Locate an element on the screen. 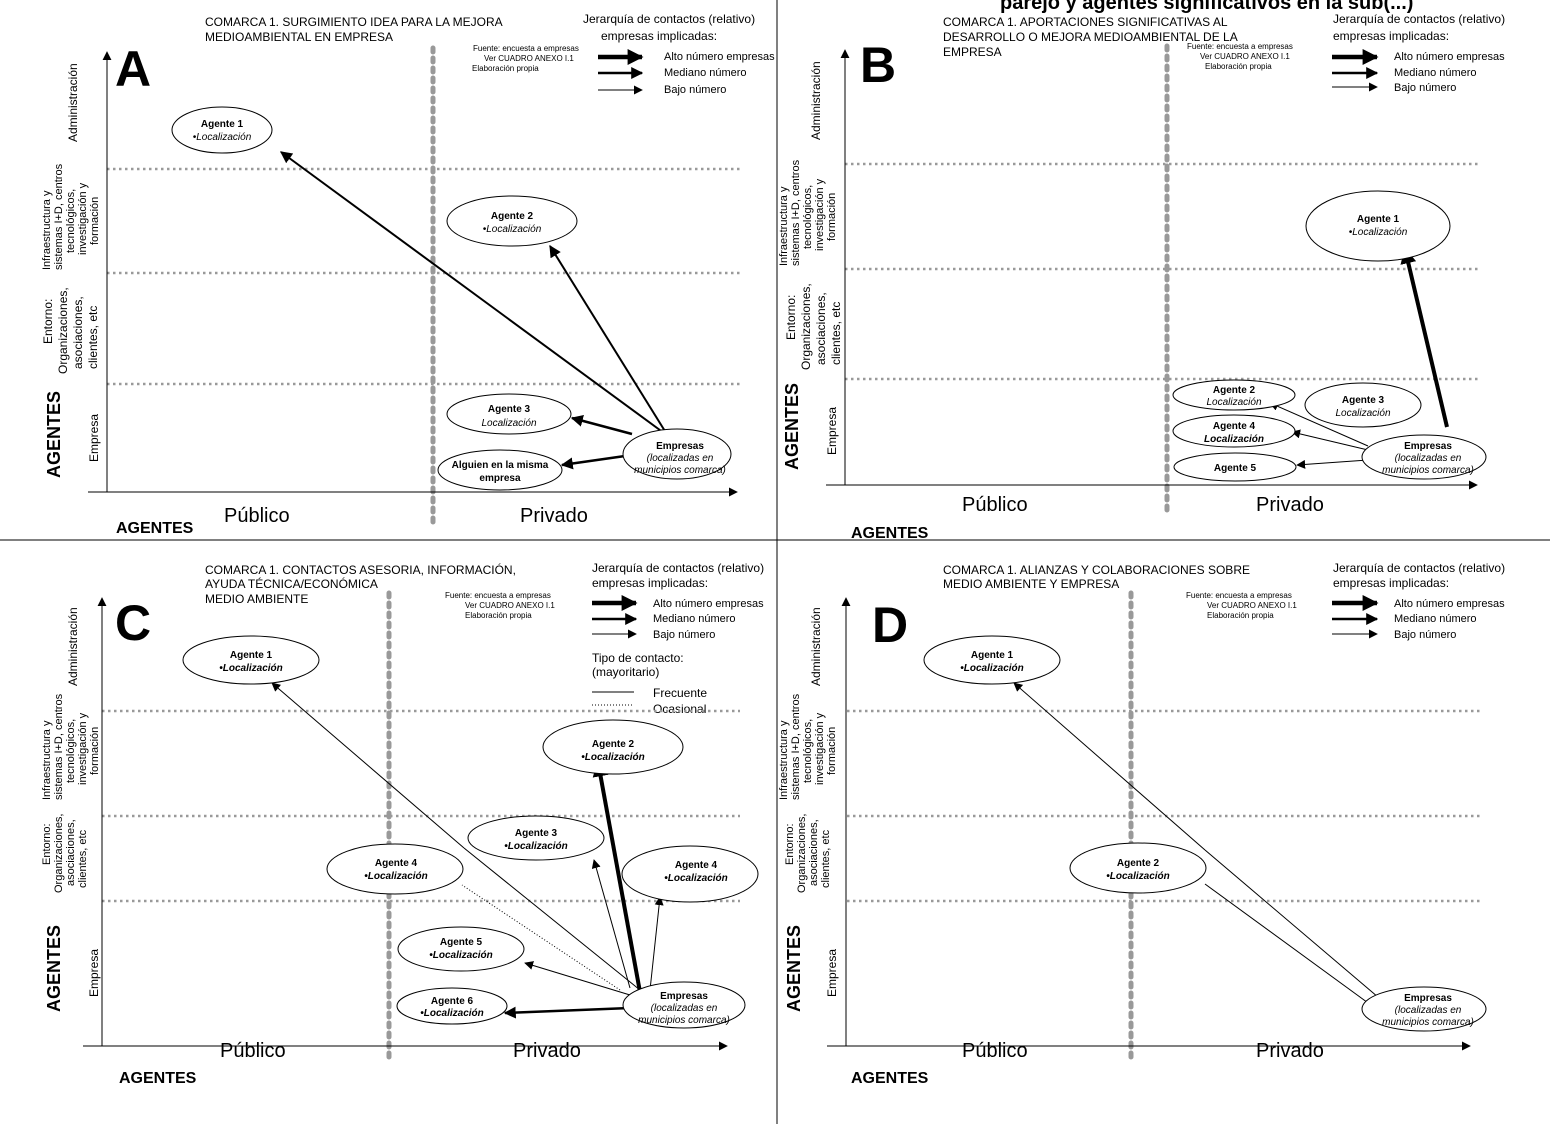 The height and width of the screenshot is (1124, 1550). panel-title-line: DESARROLLO O MEJORA MEDIOAMBIENTAL DE LA is located at coordinates (1090, 37).